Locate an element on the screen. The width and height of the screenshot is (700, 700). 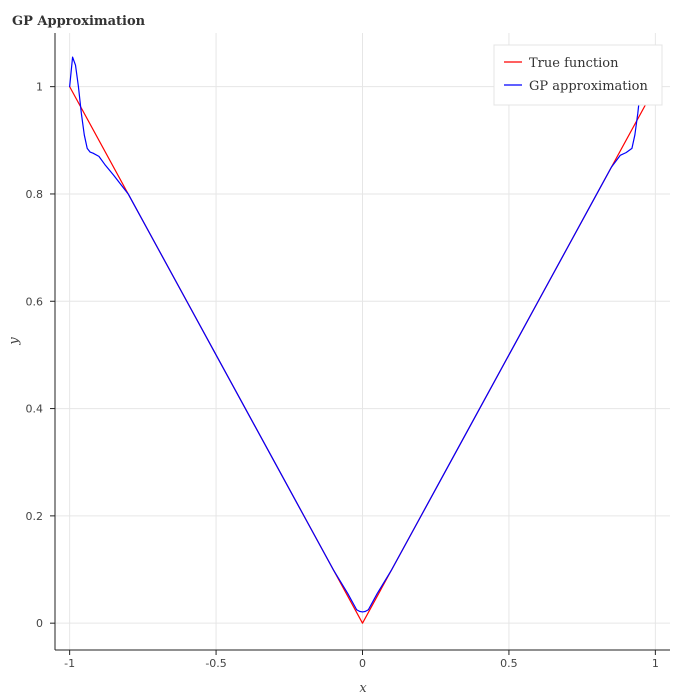
x-tick-label-1: 1 is located at coordinates (655, 663).